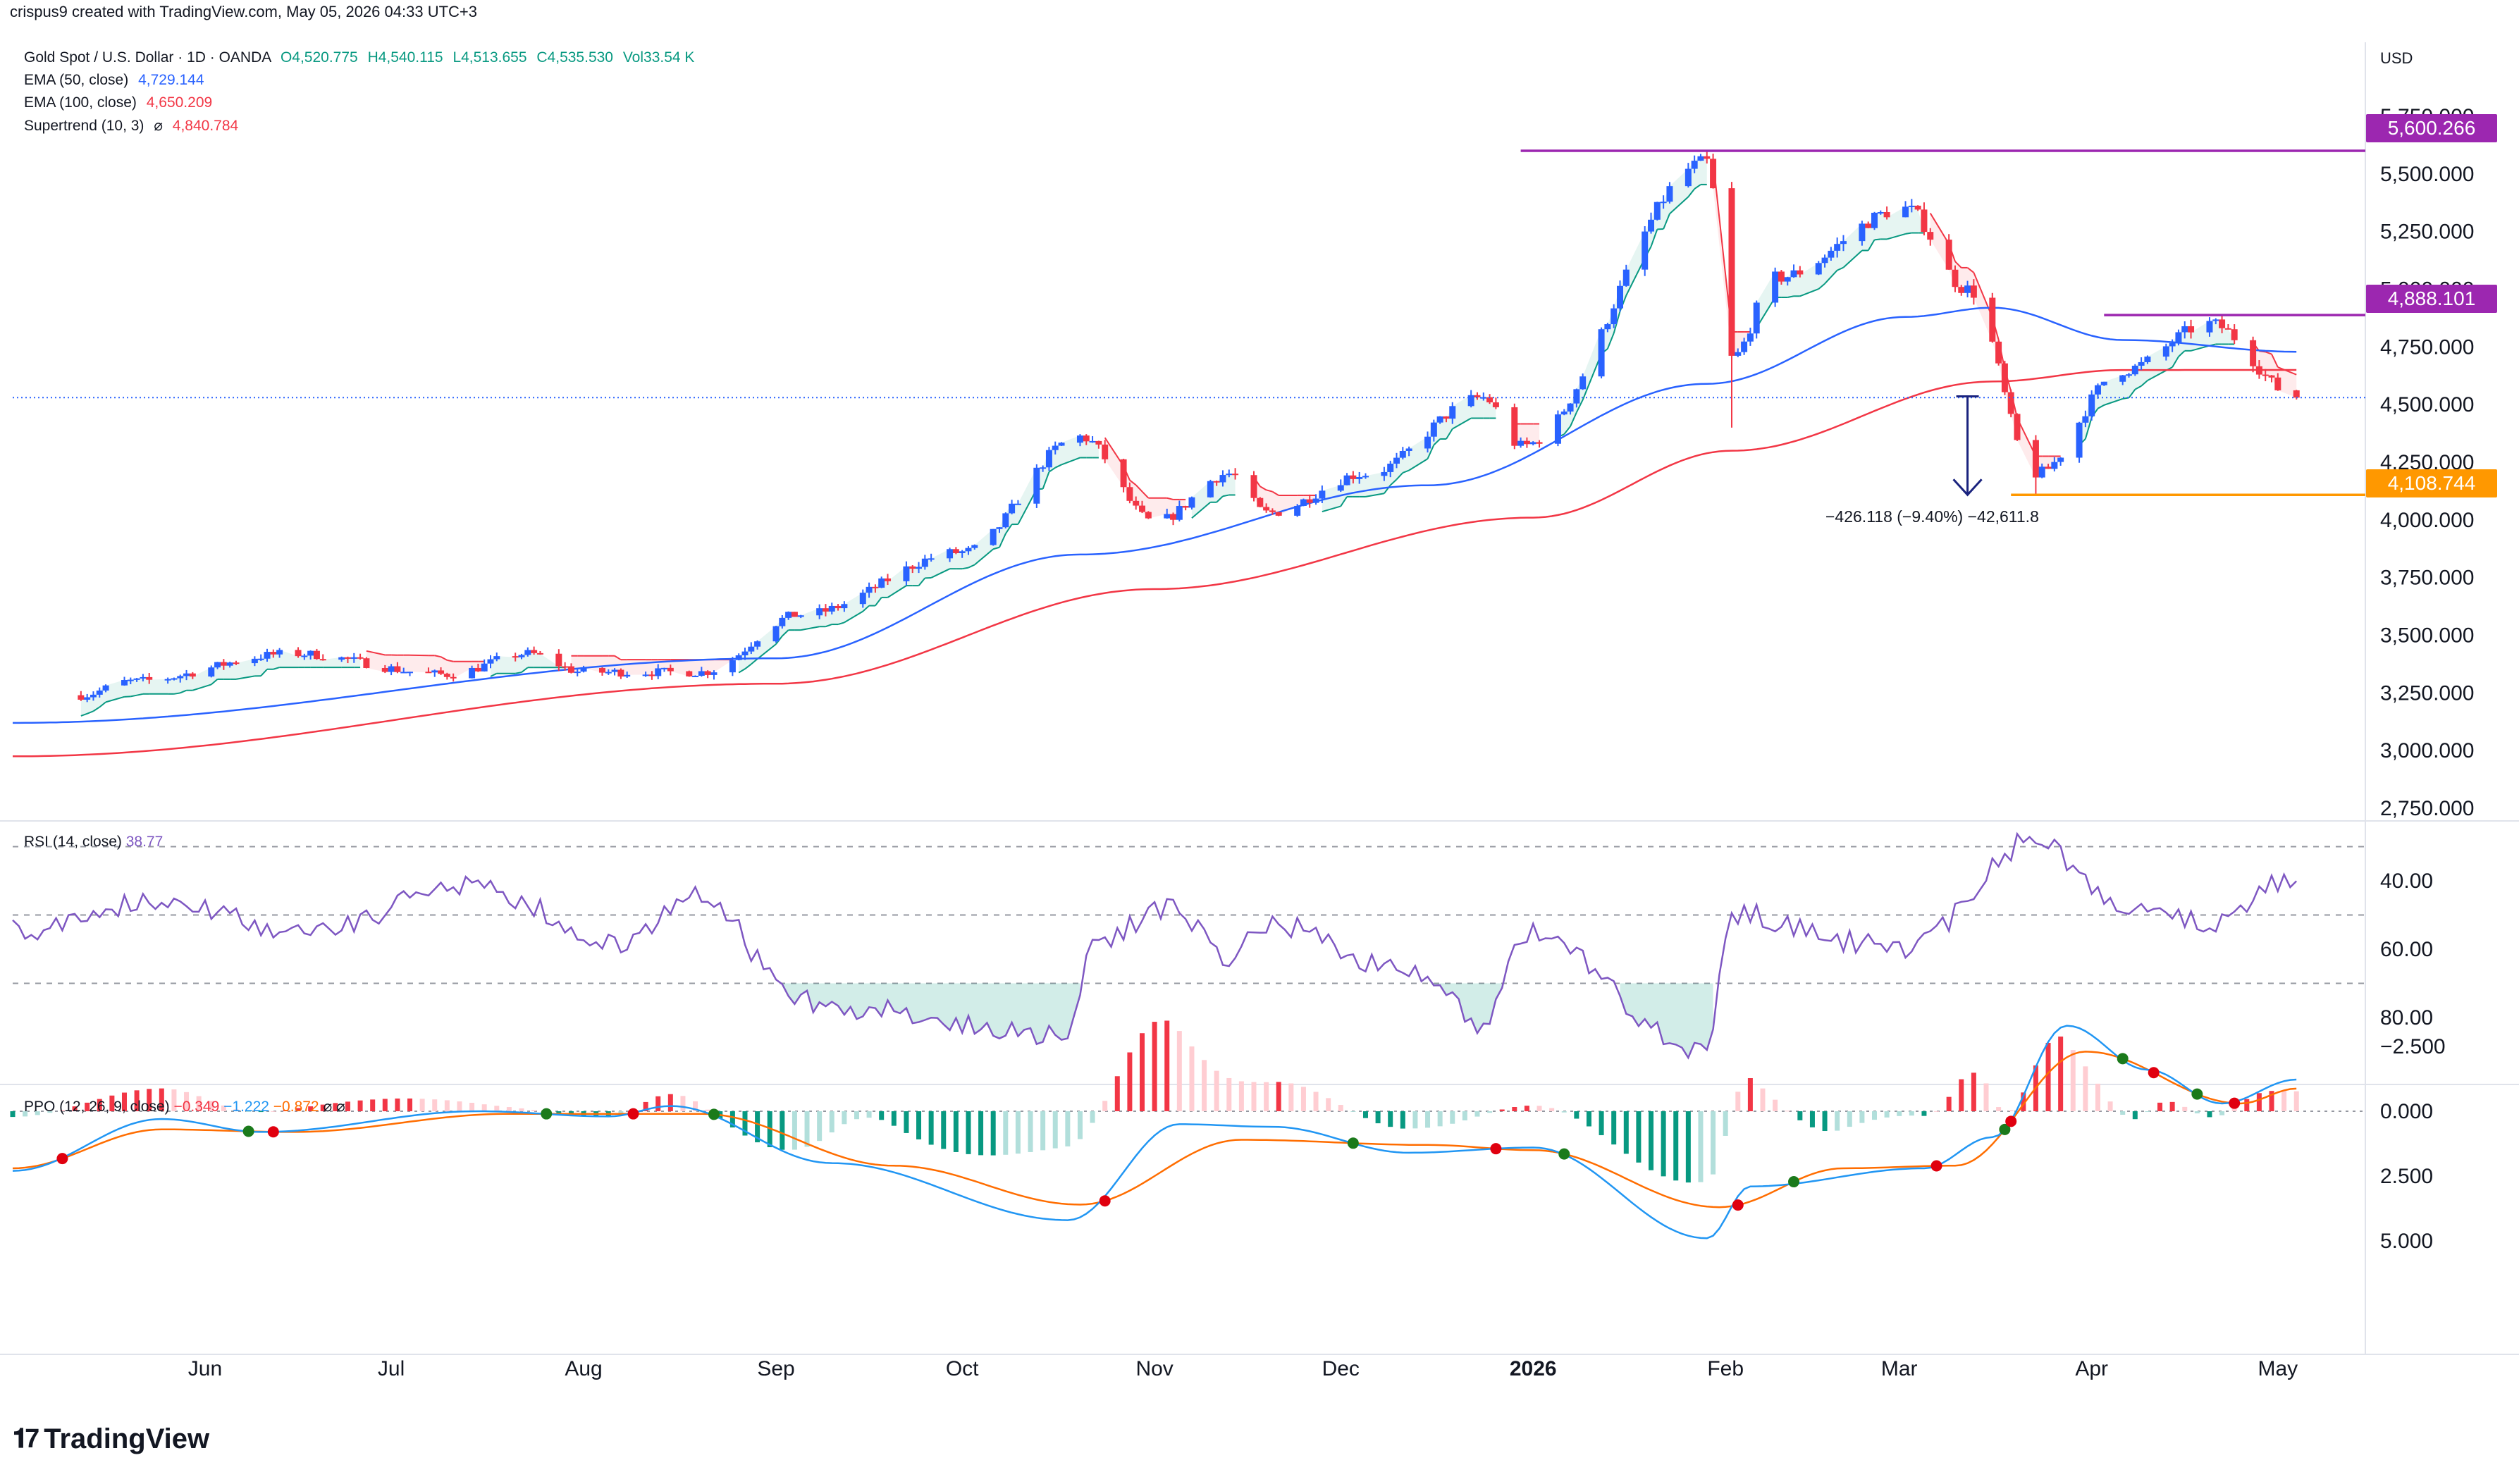 The height and width of the screenshot is (1484, 2519). I want to click on time-tick-label: Oct, so click(962, 1368).